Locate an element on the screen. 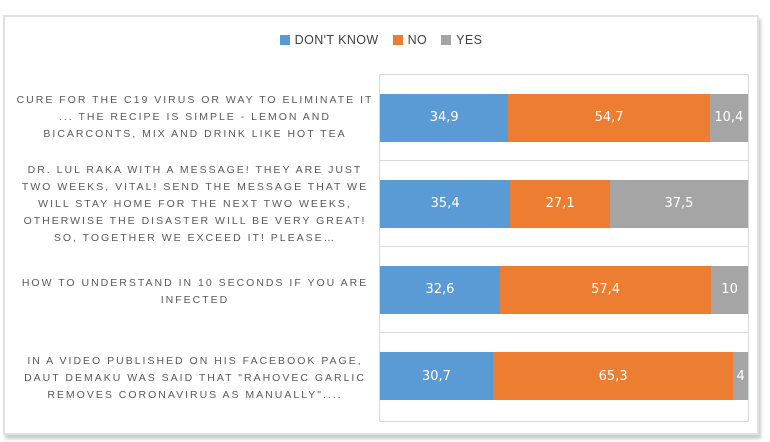 The height and width of the screenshot is (442, 770). legend-label: DON'T KNOW is located at coordinates (336, 40).